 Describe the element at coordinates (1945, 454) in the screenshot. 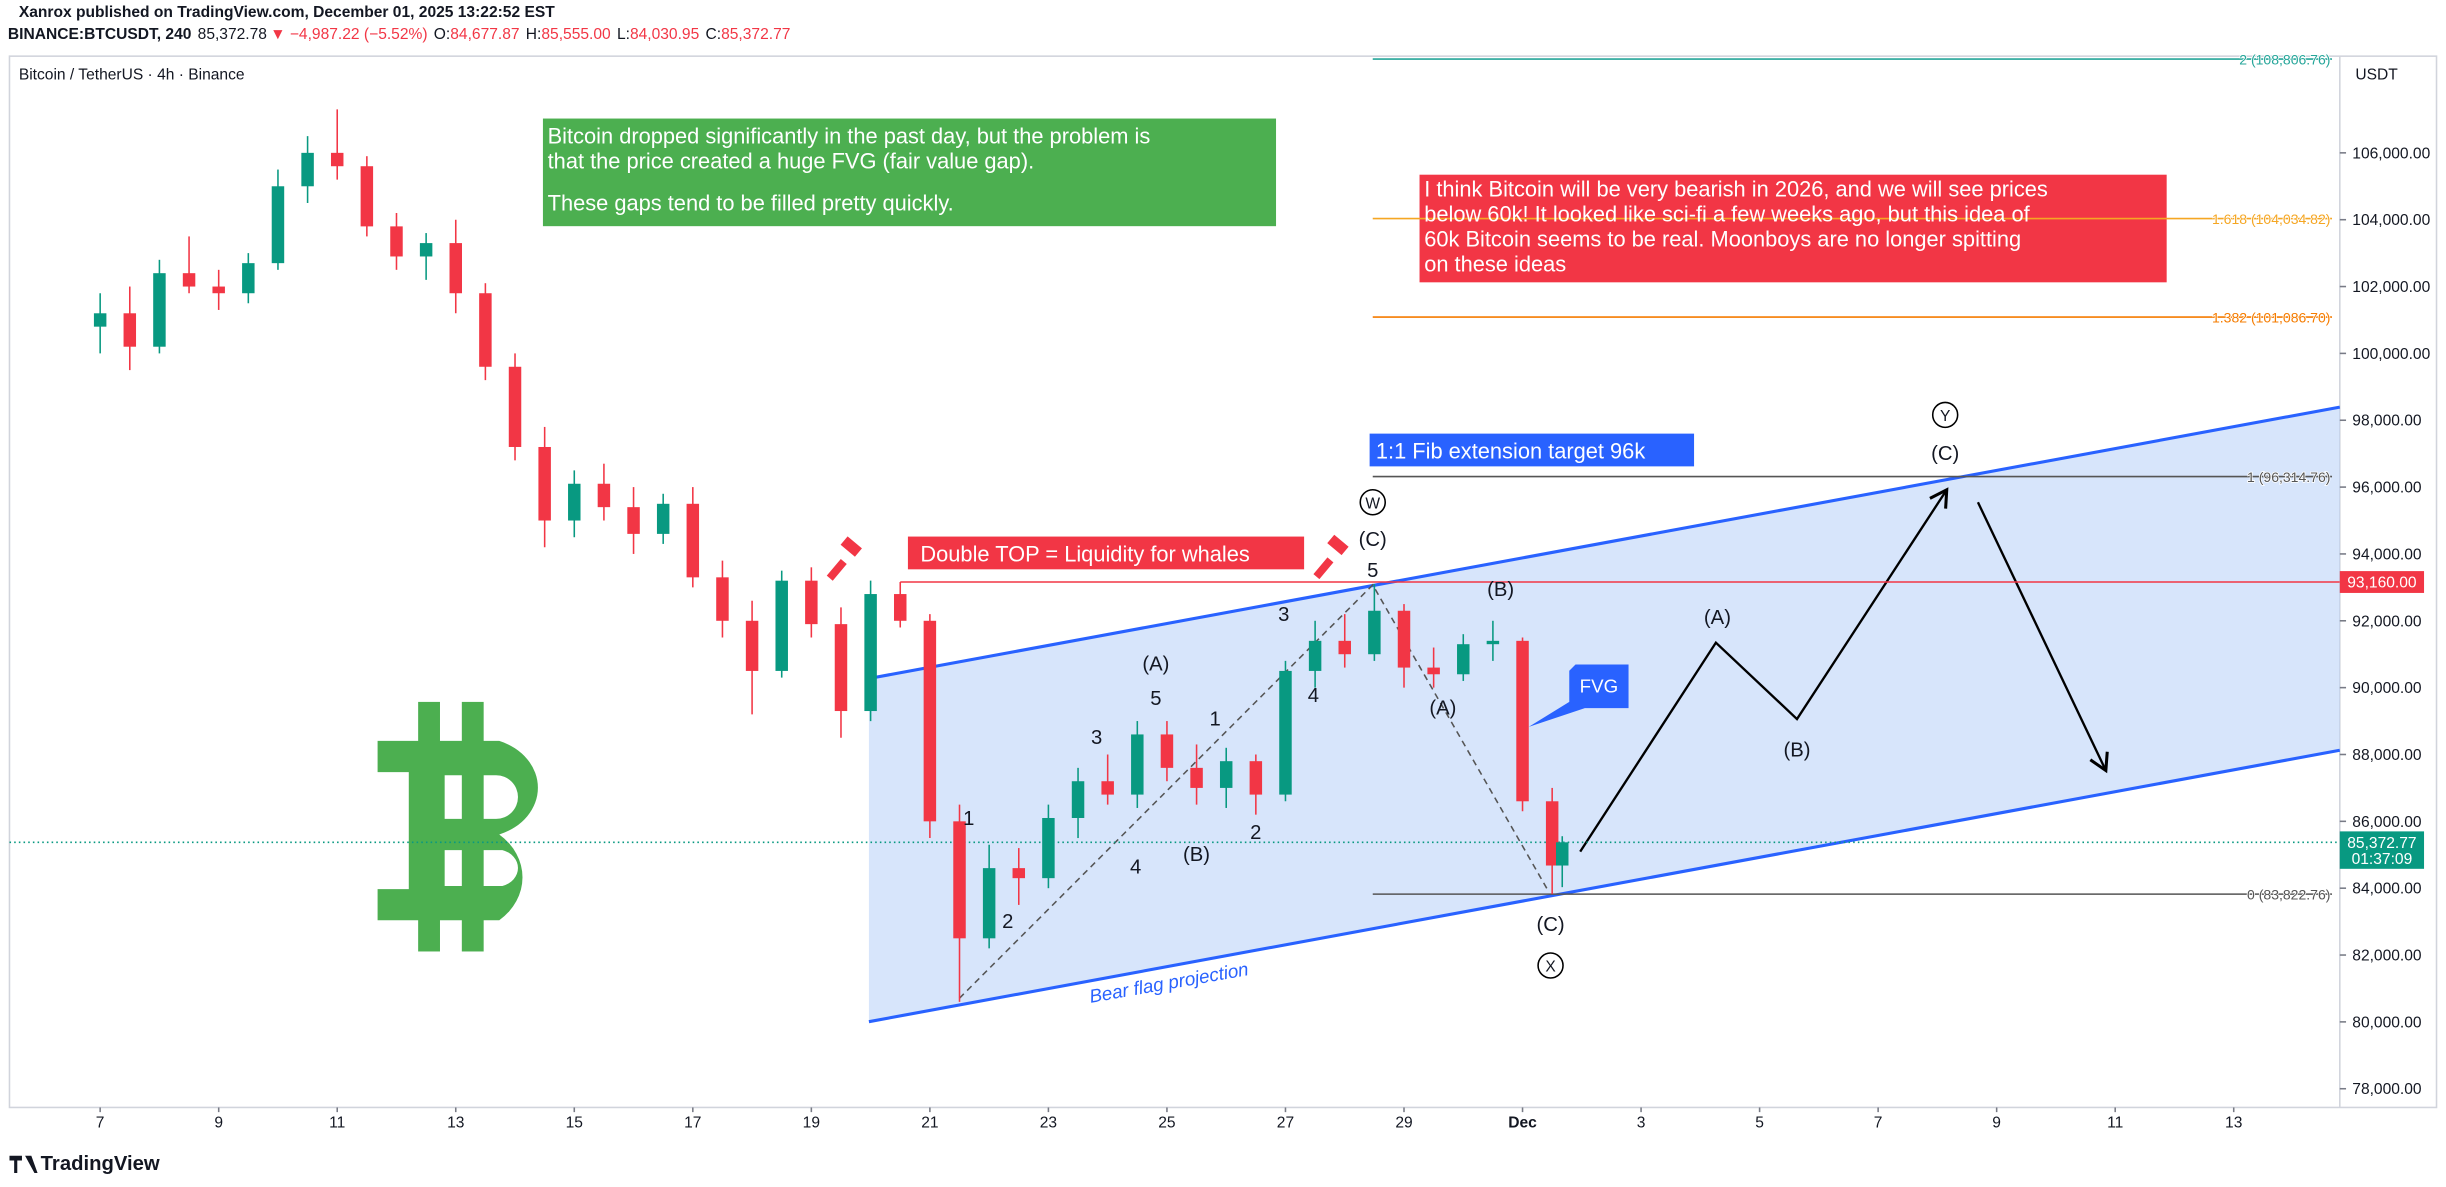

I see `wave-label: (C)` at that location.